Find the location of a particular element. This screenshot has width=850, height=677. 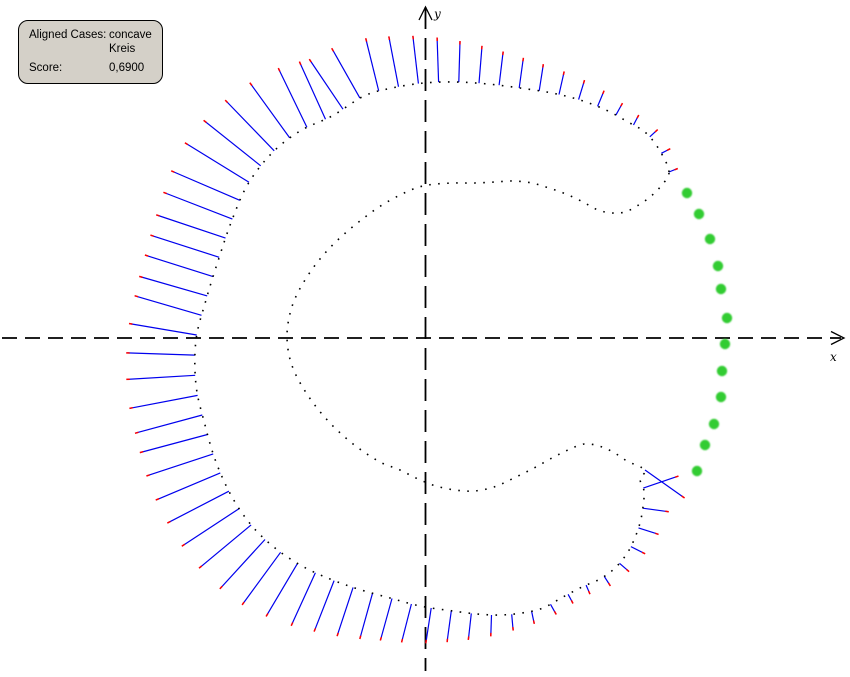

score-value: 0,6900 is located at coordinates (127, 68).